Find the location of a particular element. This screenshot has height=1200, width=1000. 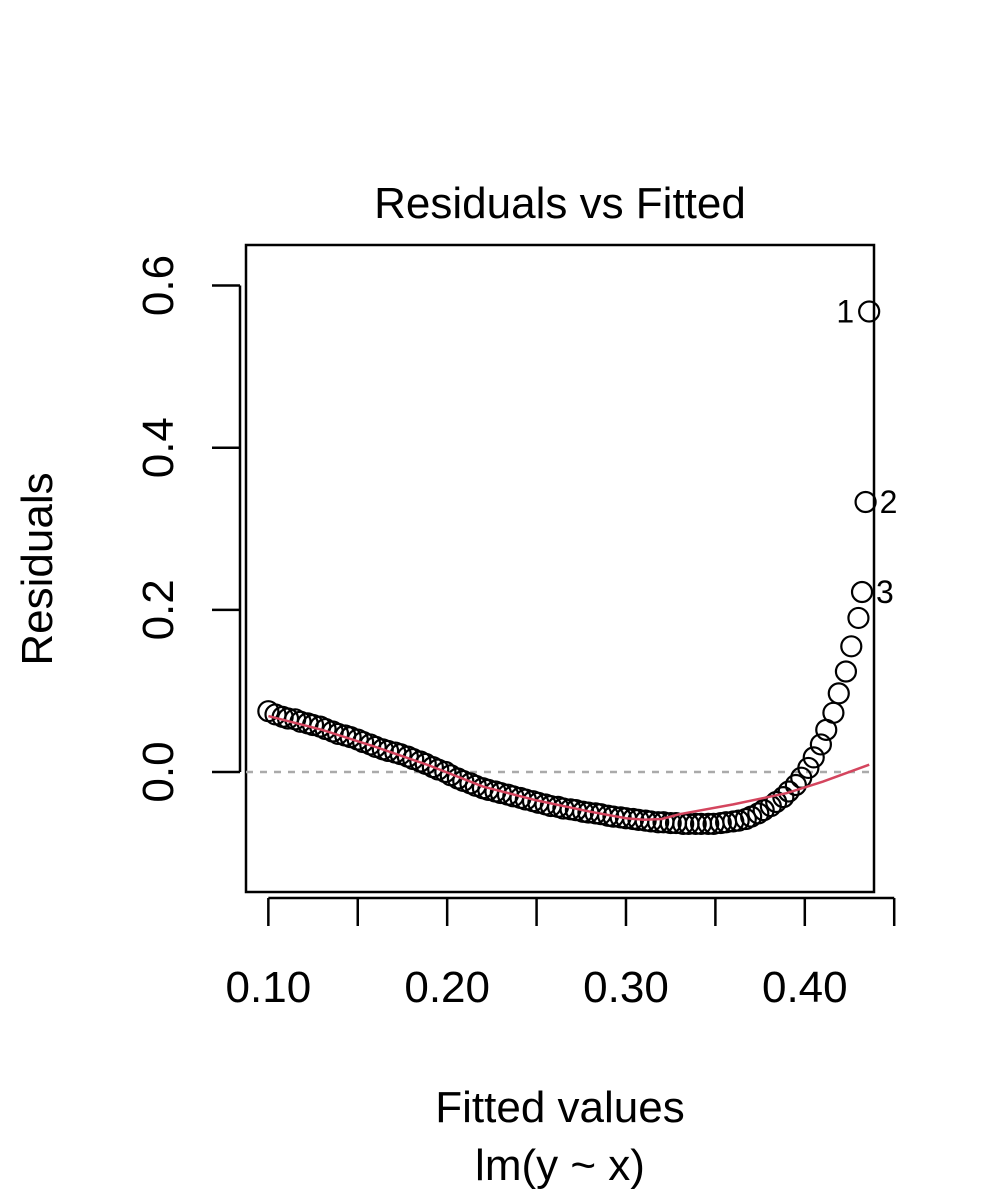

y-tick-label: 0.2 is located at coordinates (158, 609).